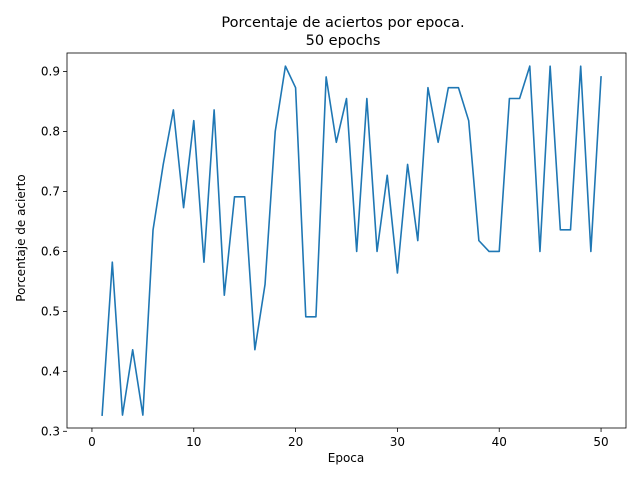 The height and width of the screenshot is (480, 640). What do you see at coordinates (92, 442) in the screenshot?
I see `x-tick-label: 0` at bounding box center [92, 442].